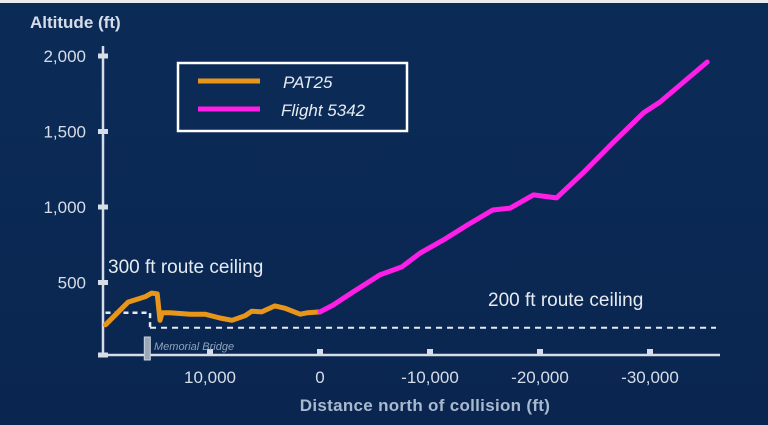 This screenshot has width=768, height=425. I want to click on memorial-bridge-marker, so click(147, 348).